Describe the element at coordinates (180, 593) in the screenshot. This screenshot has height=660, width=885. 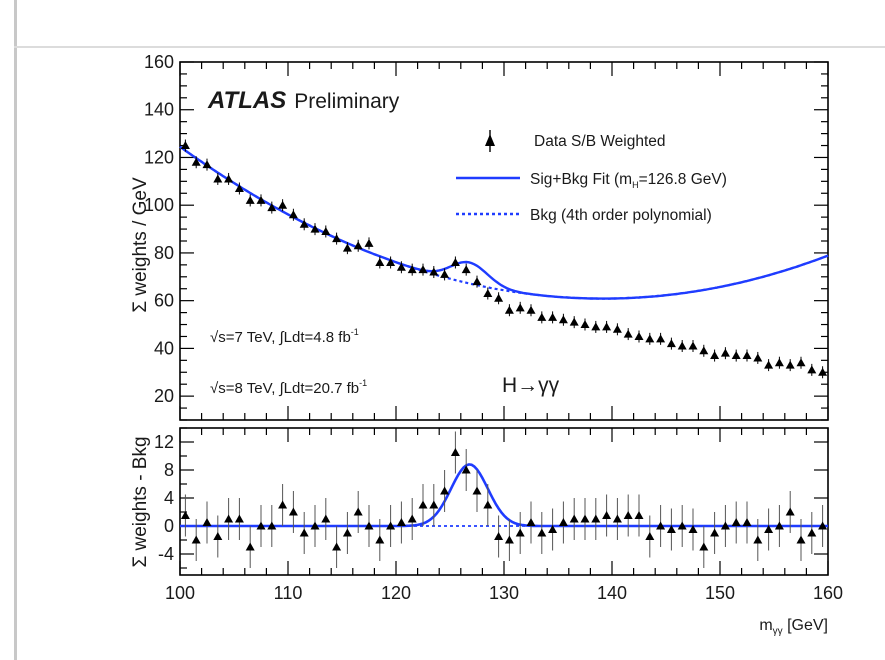
I see `x-tick-label: 100` at that location.